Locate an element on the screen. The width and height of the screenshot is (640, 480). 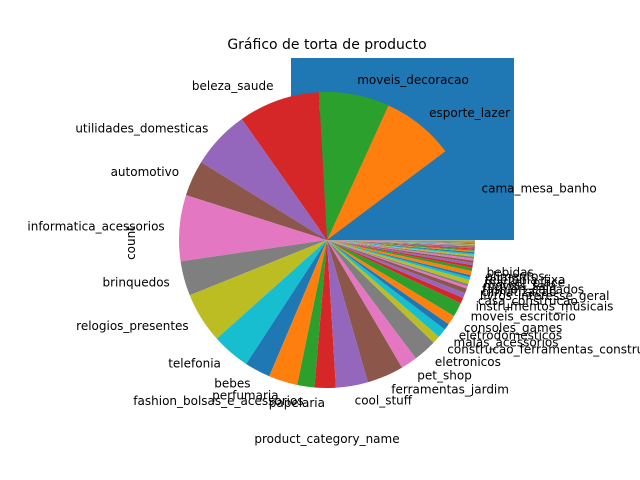
slice-label: esporte_lazer is located at coordinates (469, 113).